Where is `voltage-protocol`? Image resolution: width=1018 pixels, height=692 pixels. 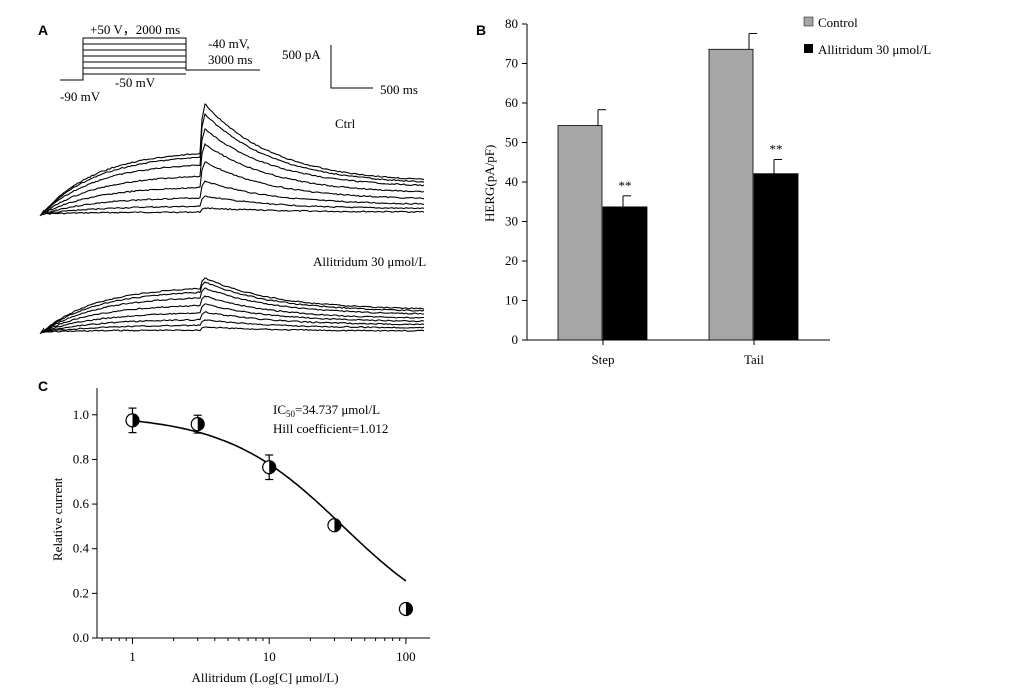
voltage-protocol is located at coordinates (160, 59).